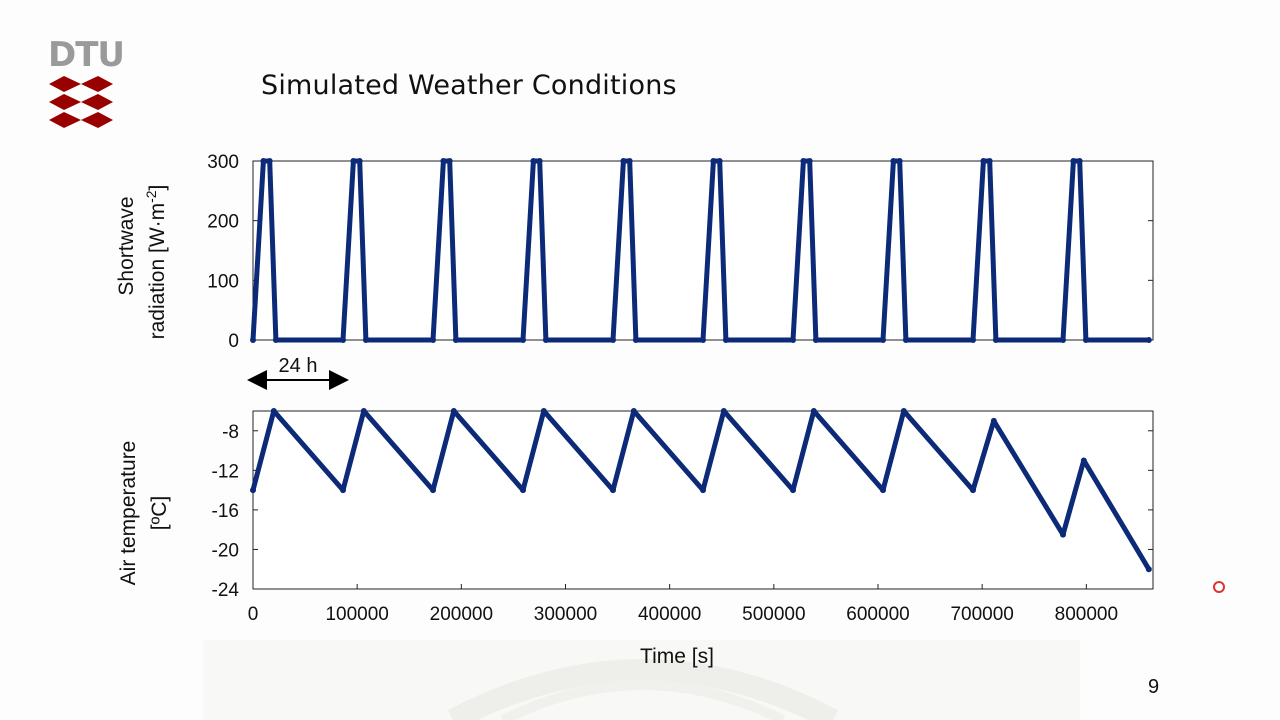 The image size is (1280, 720). Describe the element at coordinates (223, 222) in the screenshot. I see `y-tick-label: 200` at that location.